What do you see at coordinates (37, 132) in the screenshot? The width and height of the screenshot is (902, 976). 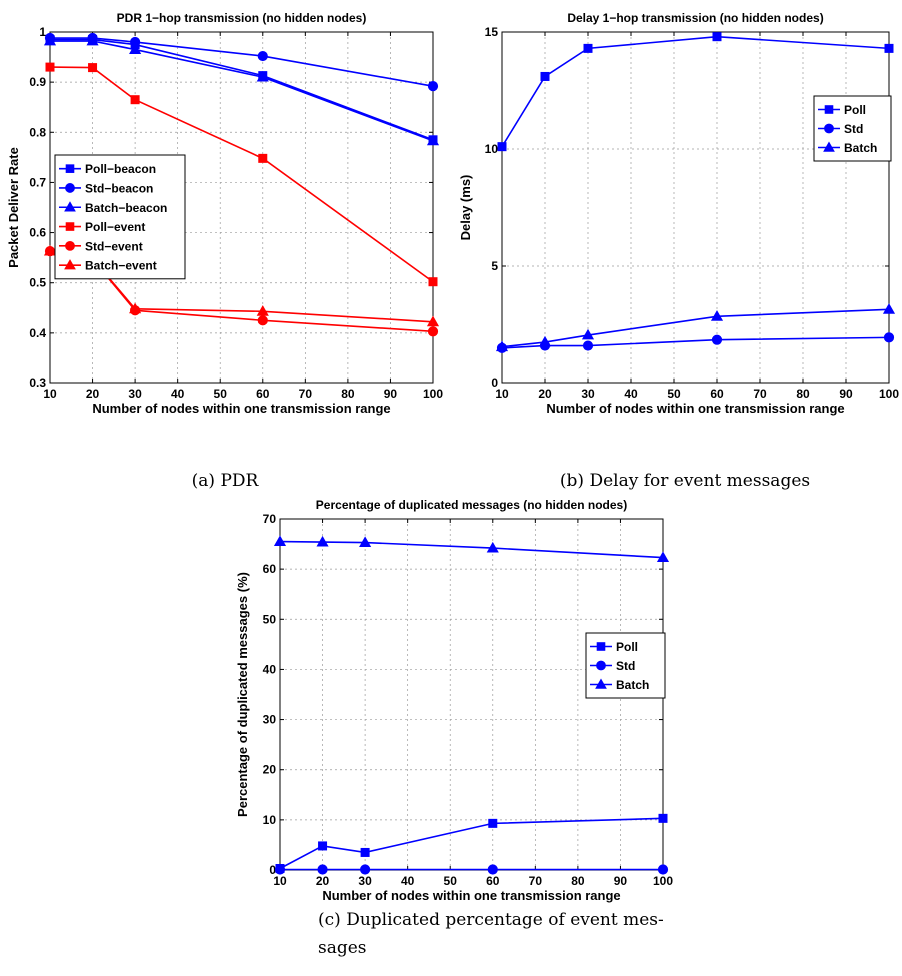 I see `y-tick-label: 0.8` at bounding box center [37, 132].